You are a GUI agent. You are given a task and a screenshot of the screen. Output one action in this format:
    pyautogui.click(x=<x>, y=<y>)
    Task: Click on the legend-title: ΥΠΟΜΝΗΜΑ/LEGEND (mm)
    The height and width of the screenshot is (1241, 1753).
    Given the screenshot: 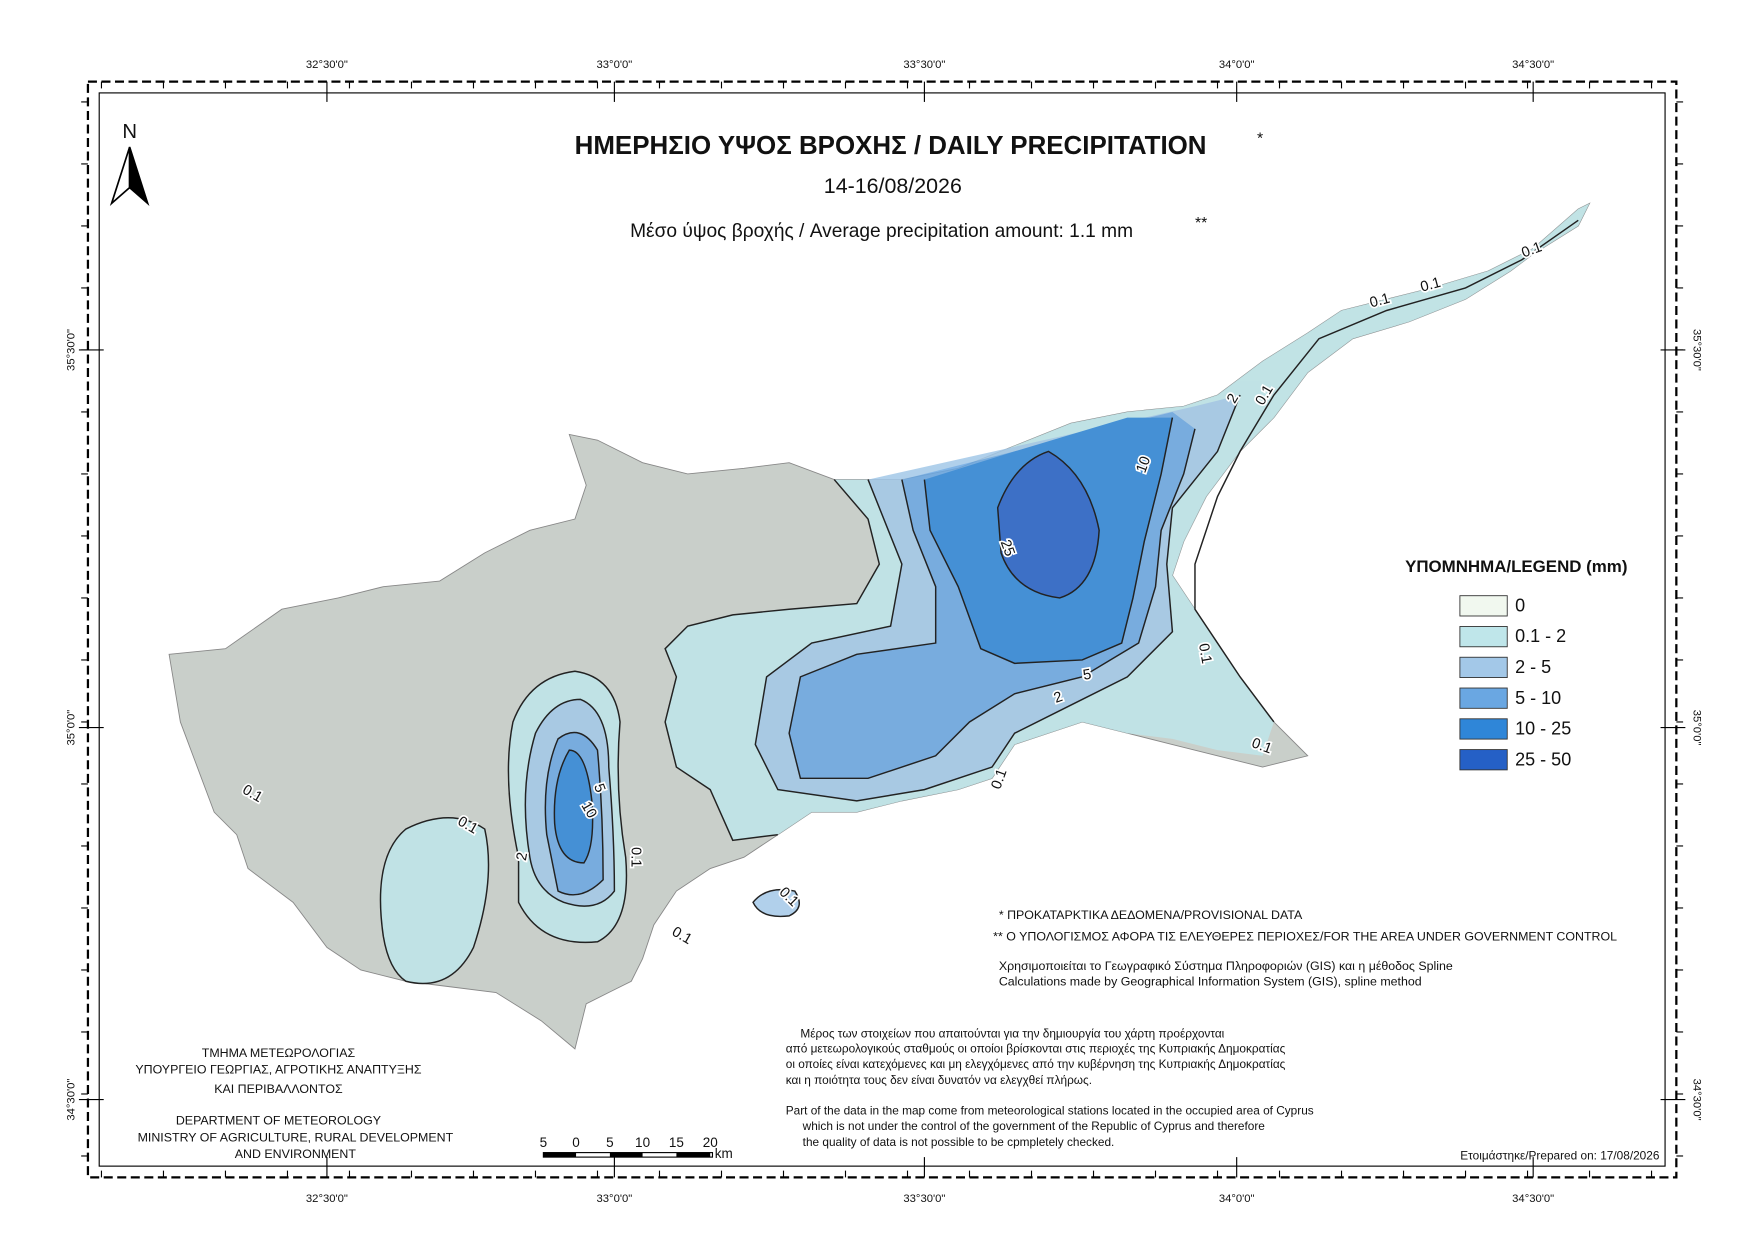 What is the action you would take?
    pyautogui.click(x=1516, y=566)
    